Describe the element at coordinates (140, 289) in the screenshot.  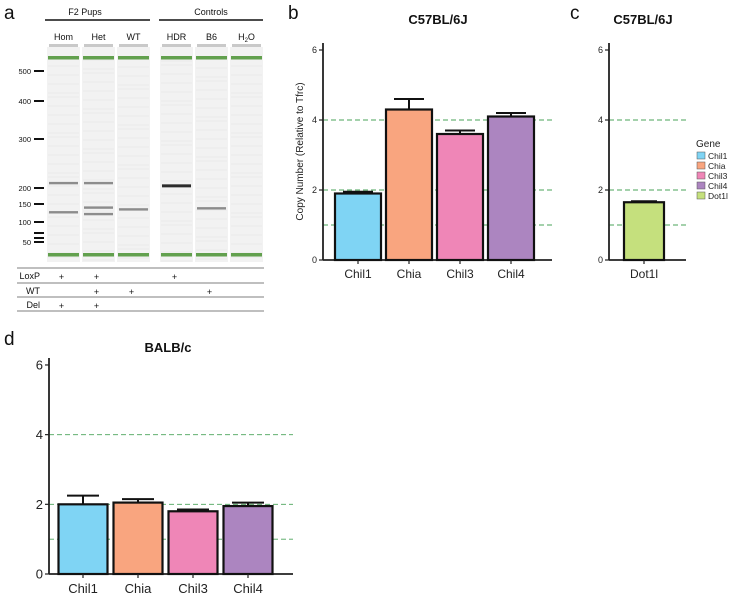
I see `genotype-table: LoxP + + + WT + + + Del + +` at that location.